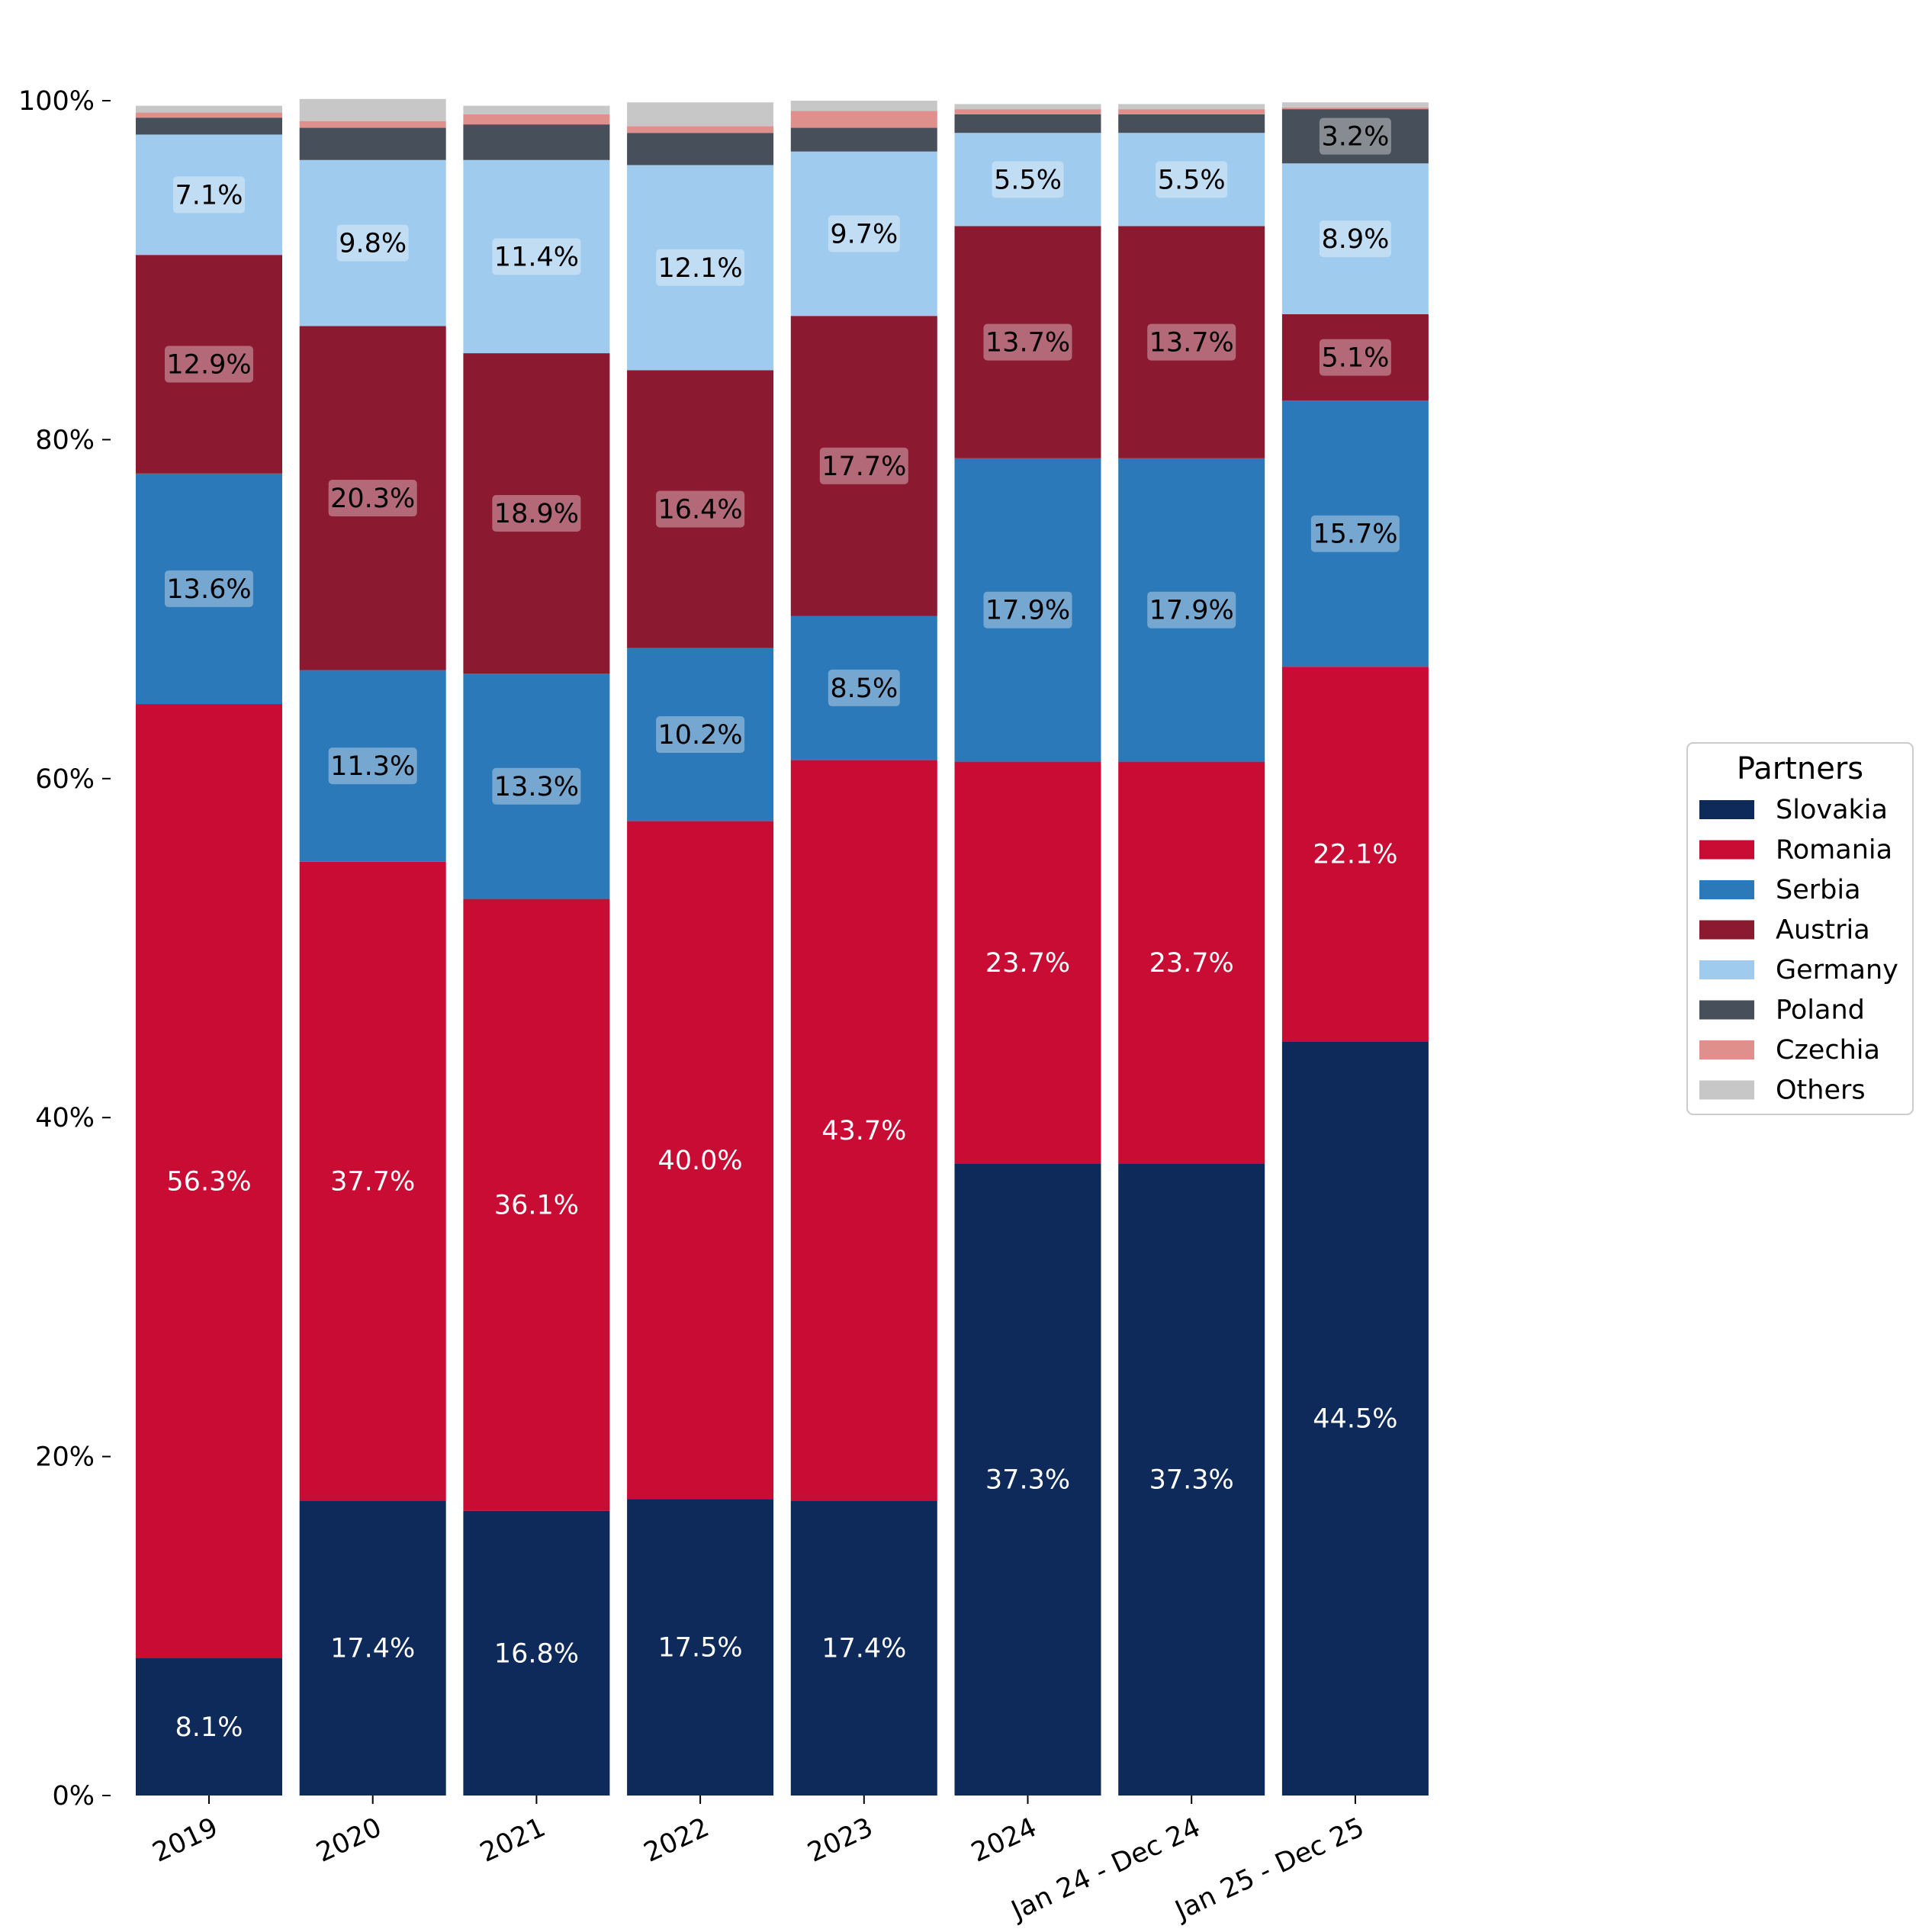 Image resolution: width=1932 pixels, height=1929 pixels. Describe the element at coordinates (1355, 1419) in the screenshot. I see `data-label-slovakia: 44.5%` at that location.